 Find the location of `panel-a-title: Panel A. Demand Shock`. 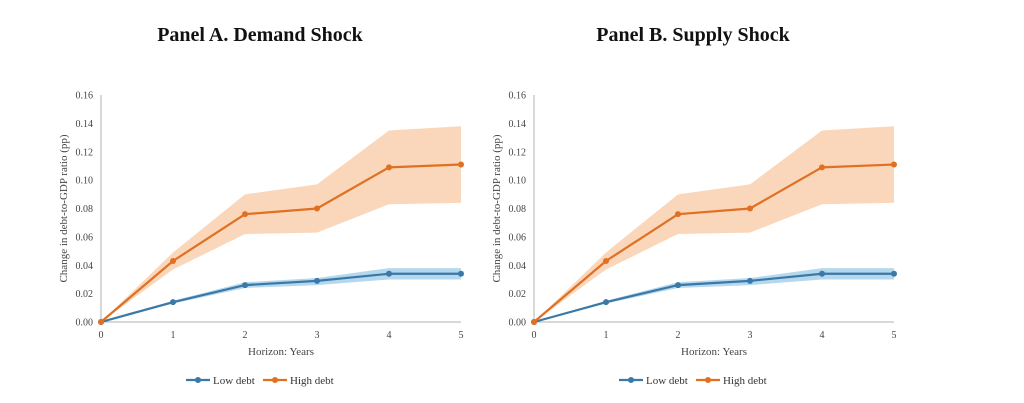

panel-a-title: Panel A. Demand Shock is located at coordinates (260, 35).